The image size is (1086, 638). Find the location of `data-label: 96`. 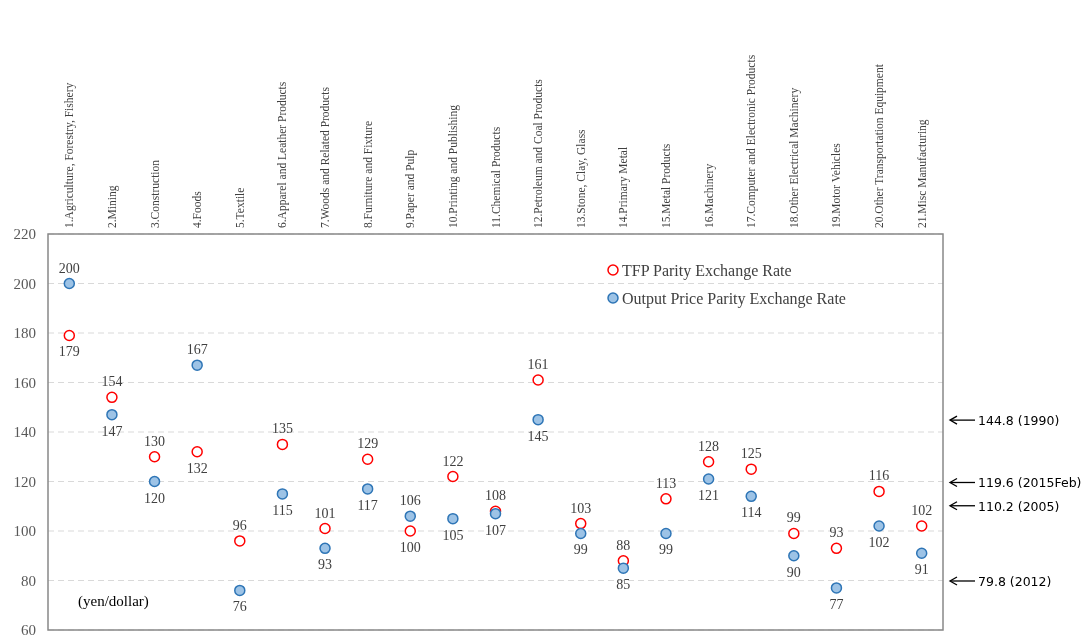

data-label: 96 is located at coordinates (239, 525).